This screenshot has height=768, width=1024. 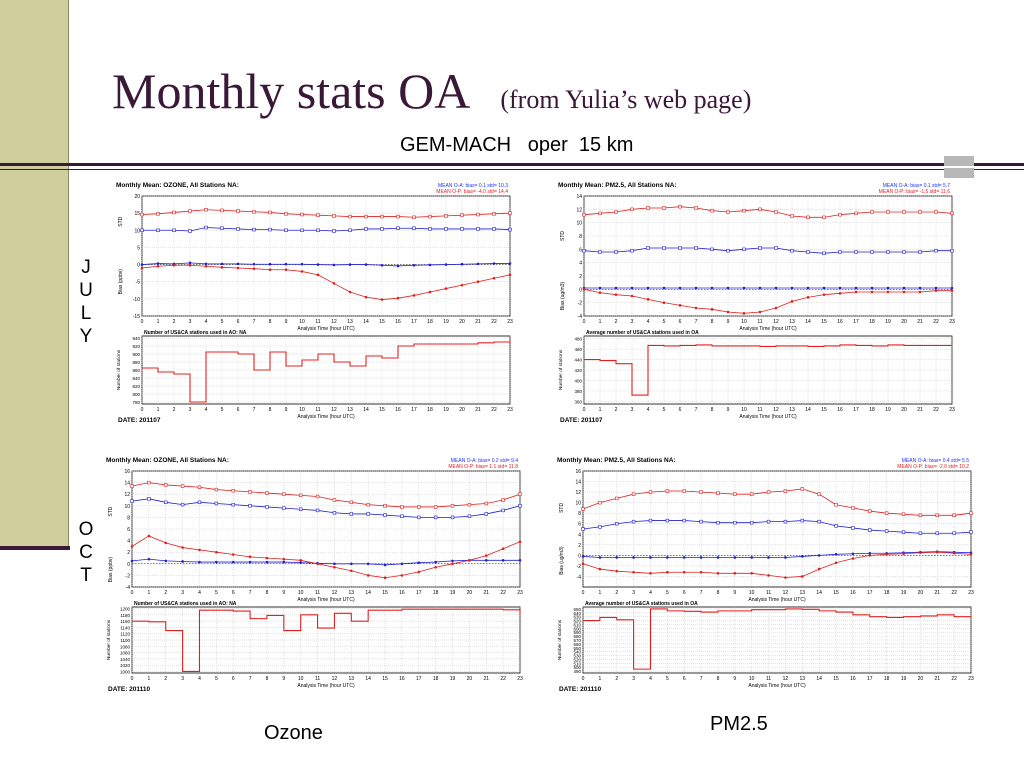 What do you see at coordinates (579, 514) in the screenshot?
I see `y-tick-label: 8` at bounding box center [579, 514].